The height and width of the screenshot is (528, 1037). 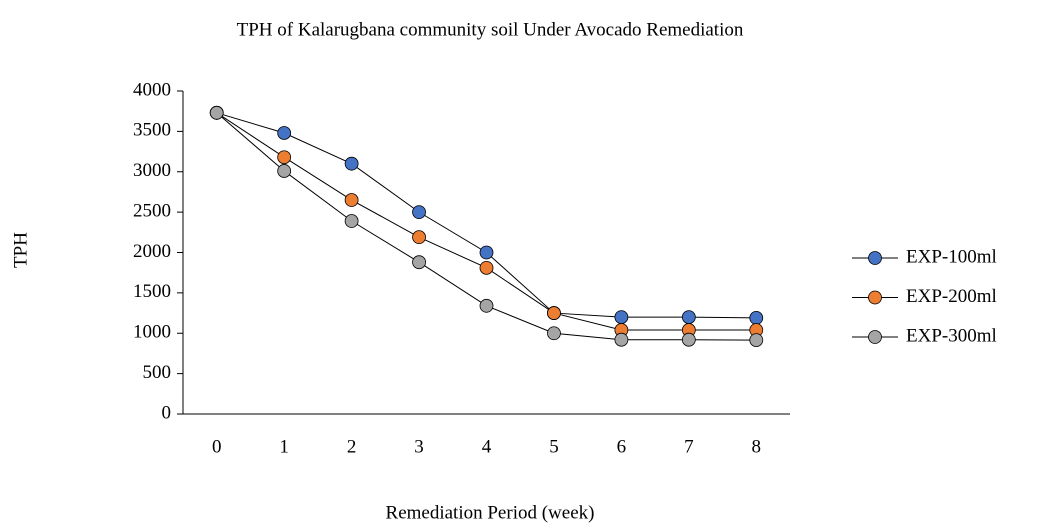 I want to click on x-tick-label: 8, so click(x=757, y=446).